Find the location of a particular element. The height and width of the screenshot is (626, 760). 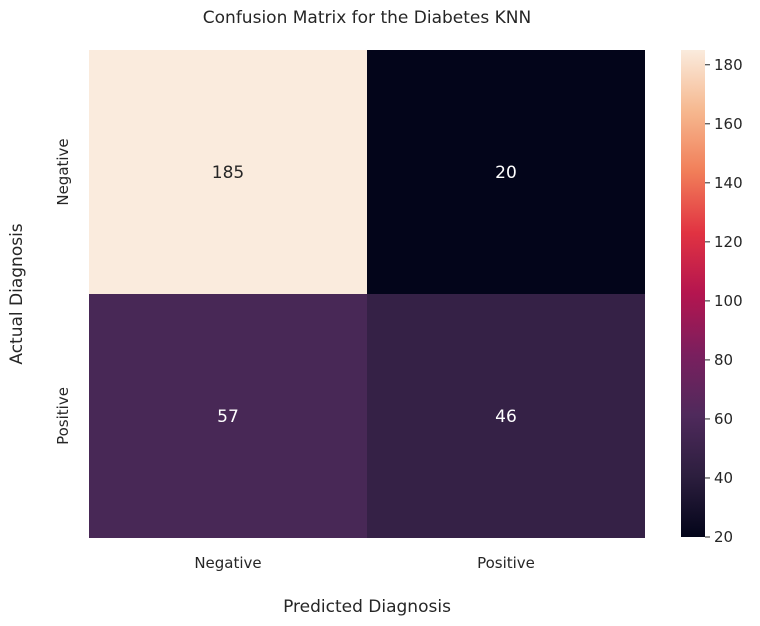

y-axis-ticks: Negative Positive is located at coordinates (63, 291).